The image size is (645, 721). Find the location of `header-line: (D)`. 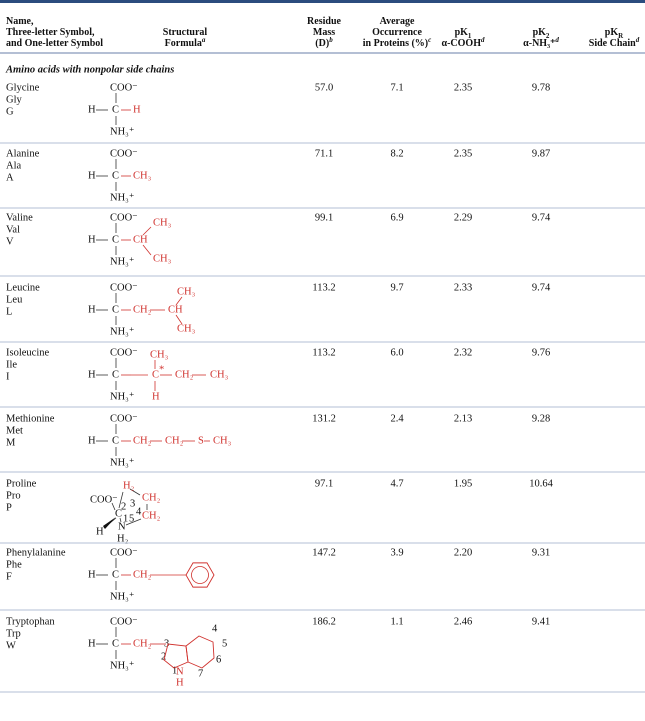

header-line: (D) is located at coordinates (322, 43).